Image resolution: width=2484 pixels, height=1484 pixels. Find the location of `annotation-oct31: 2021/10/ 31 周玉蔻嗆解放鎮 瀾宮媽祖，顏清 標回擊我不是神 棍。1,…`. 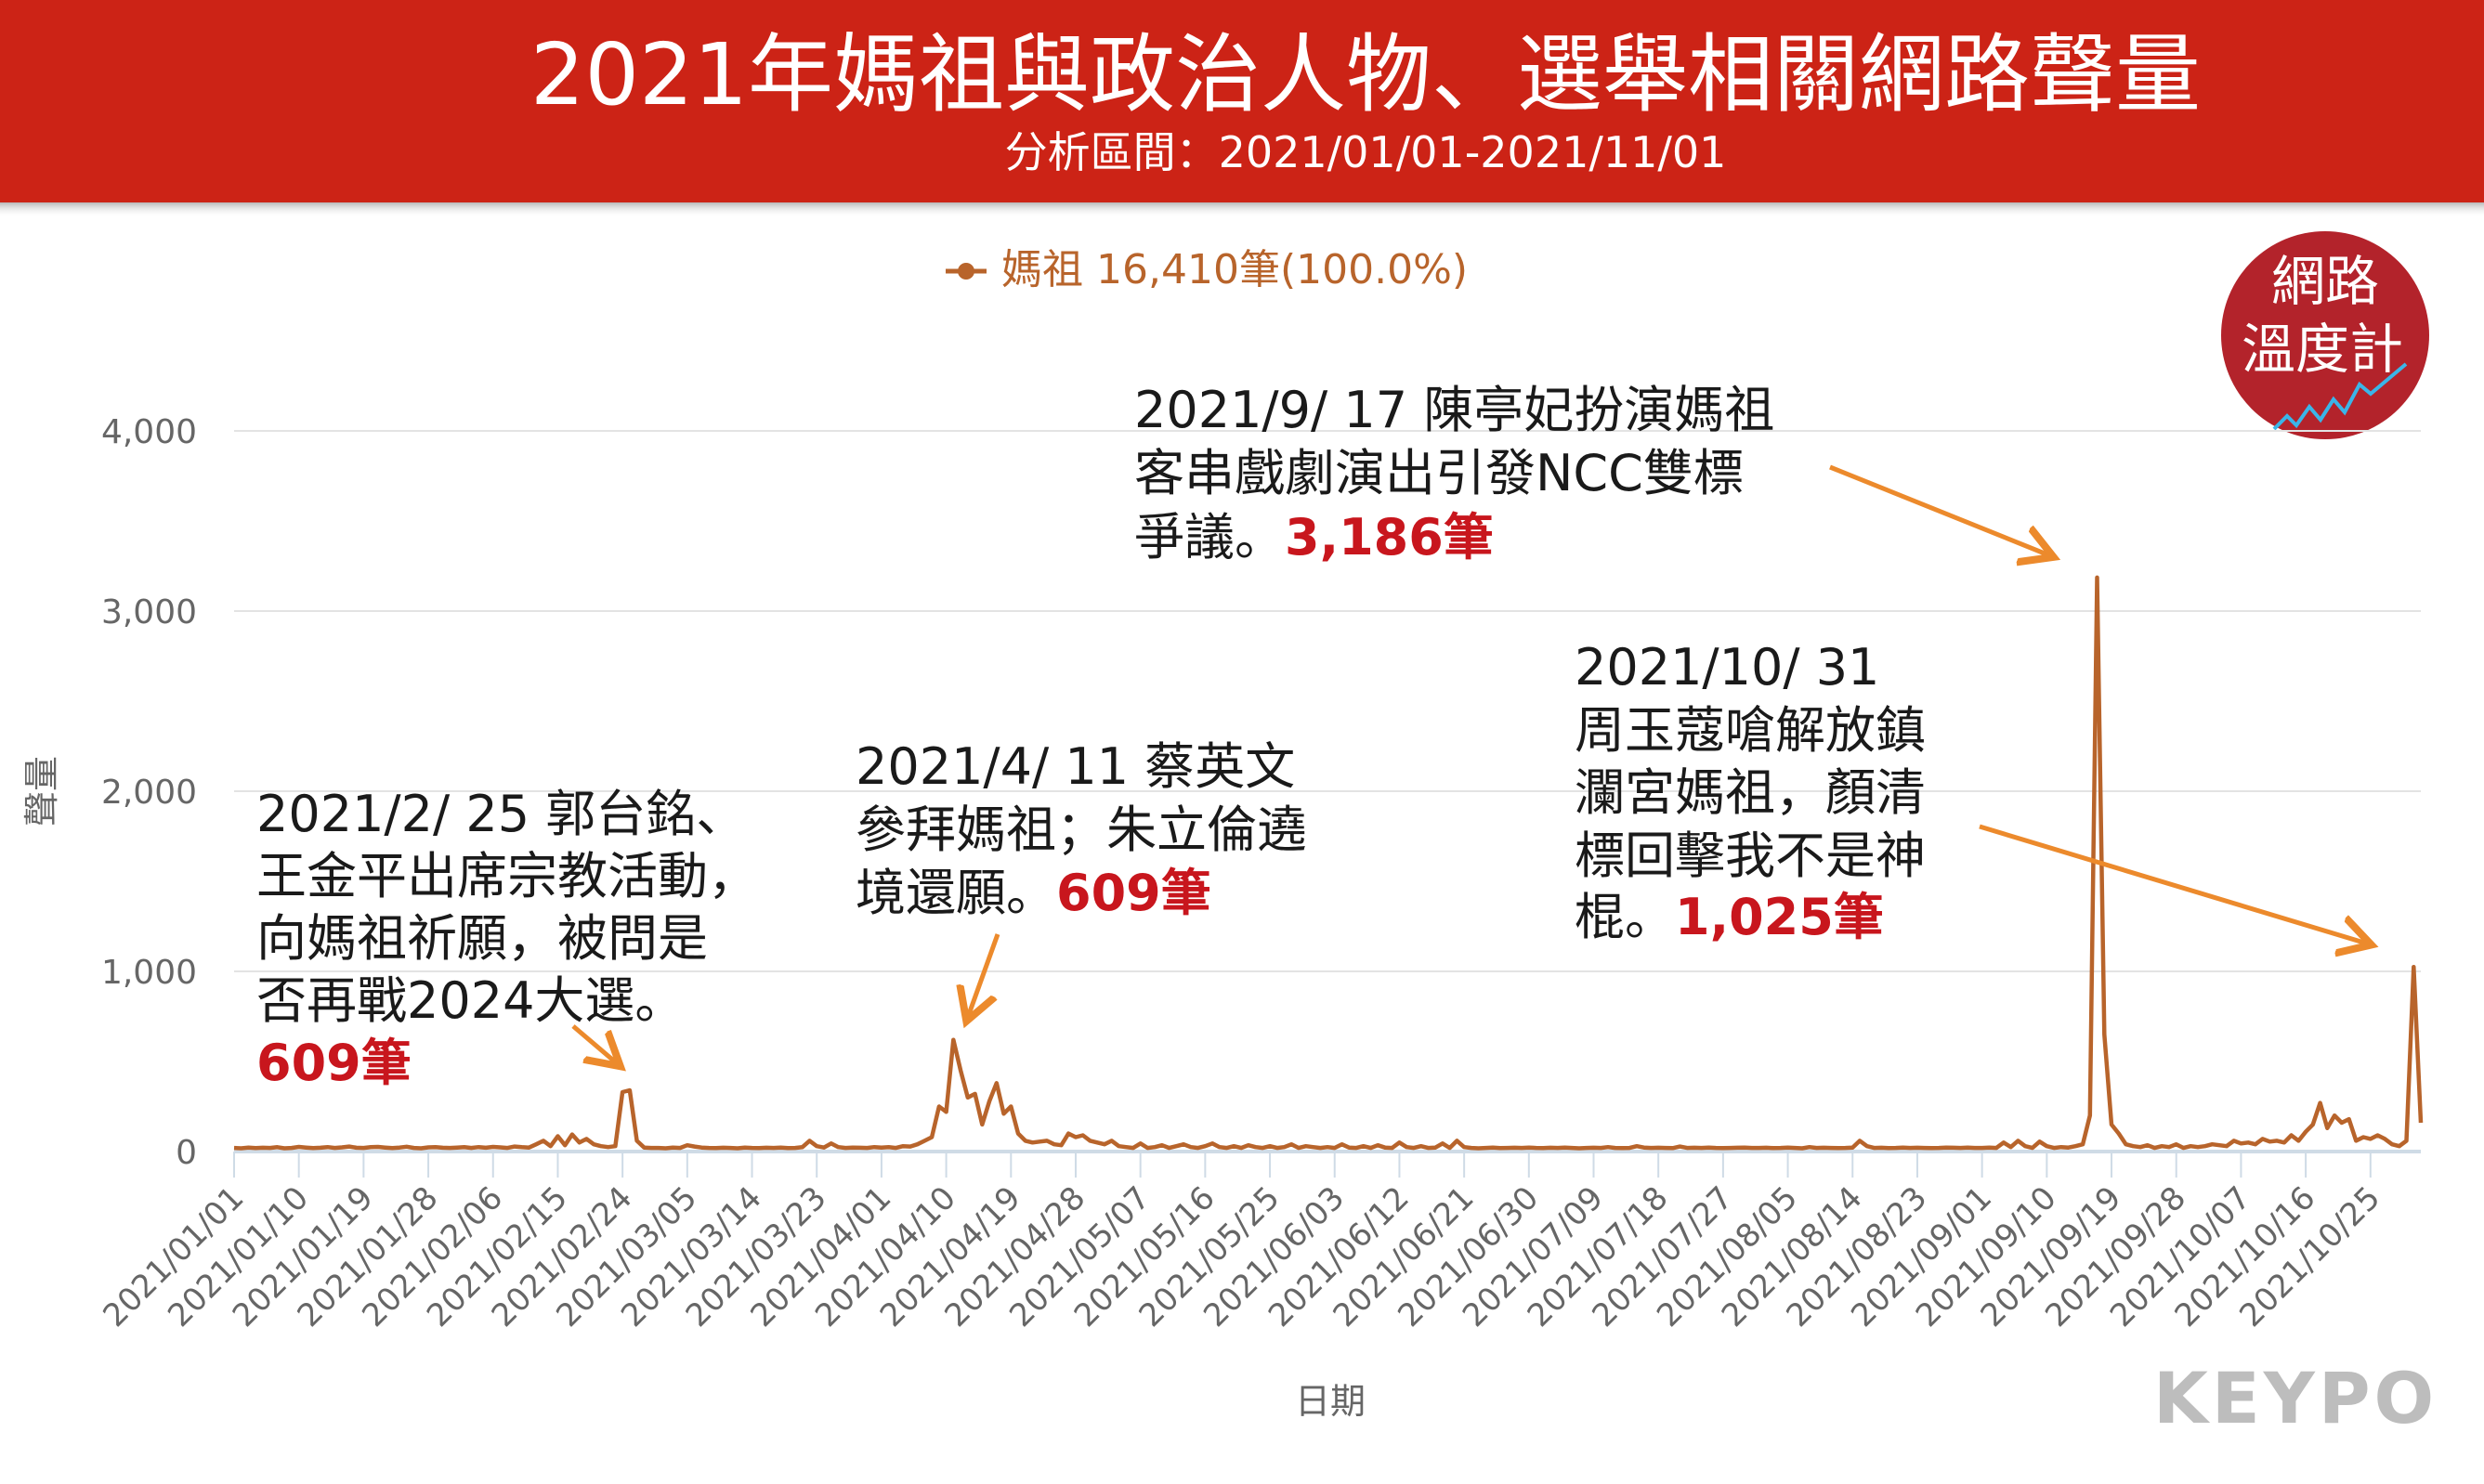

annotation-oct31: 2021/10/ 31 周玉蔻嗆解放鎮 瀾宮媽祖，顏清 標回擊我不是神 棍。1,… is located at coordinates (1971, 792).